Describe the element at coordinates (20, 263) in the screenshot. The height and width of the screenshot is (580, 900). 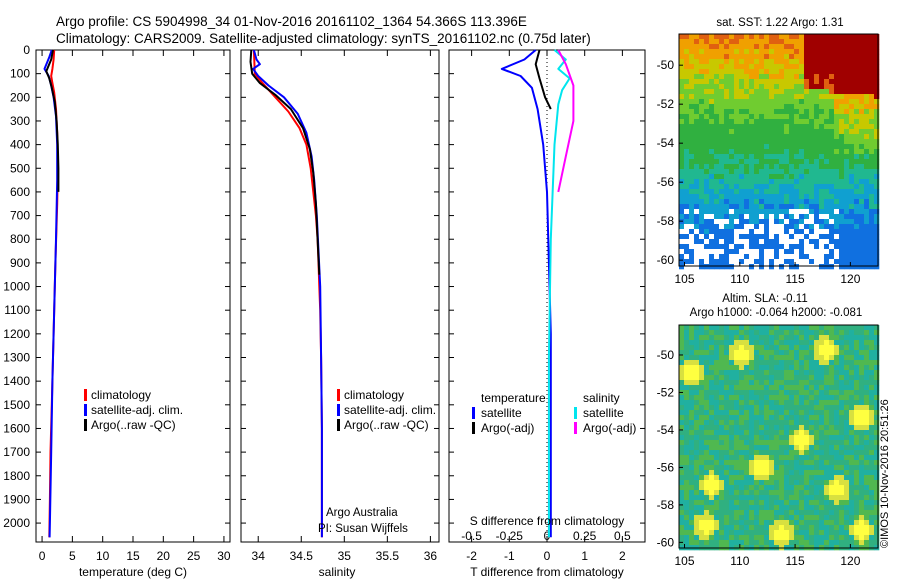
I see `y-tick-label: 900` at that location.